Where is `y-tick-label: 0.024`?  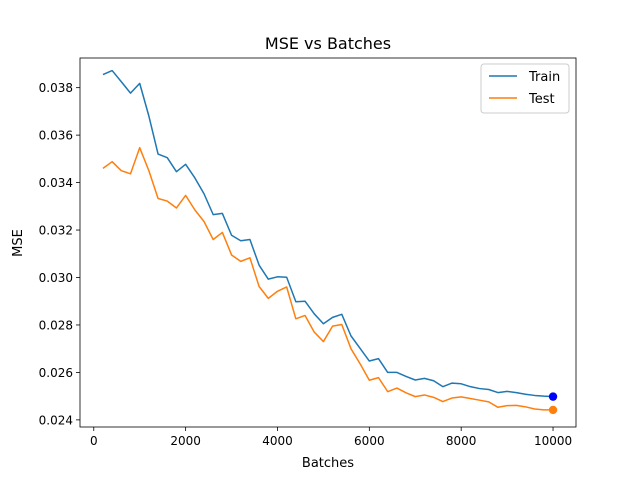 y-tick-label: 0.024 is located at coordinates (56, 420).